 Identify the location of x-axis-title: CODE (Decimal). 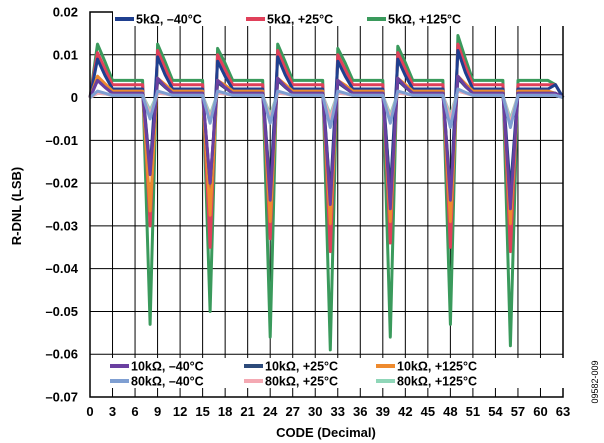
(326, 432).